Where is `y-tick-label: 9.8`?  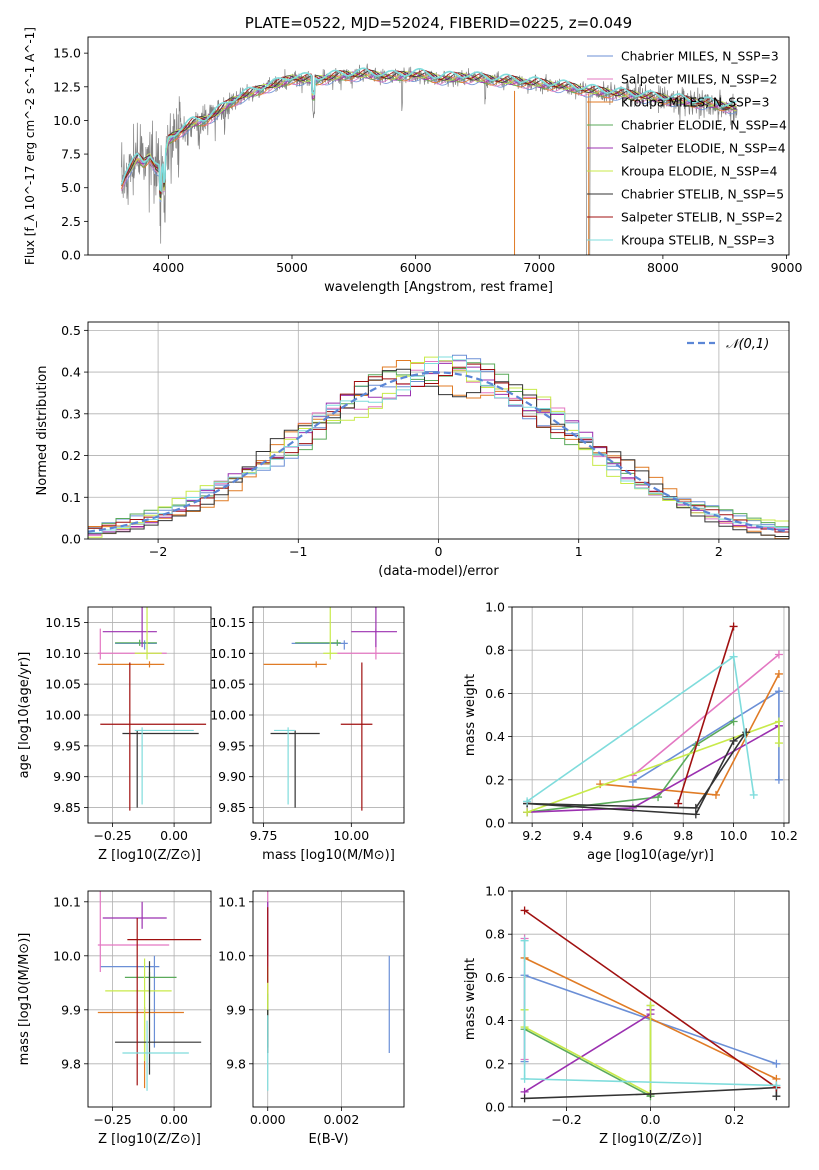
y-tick-label: 9.8 is located at coordinates (236, 1063).